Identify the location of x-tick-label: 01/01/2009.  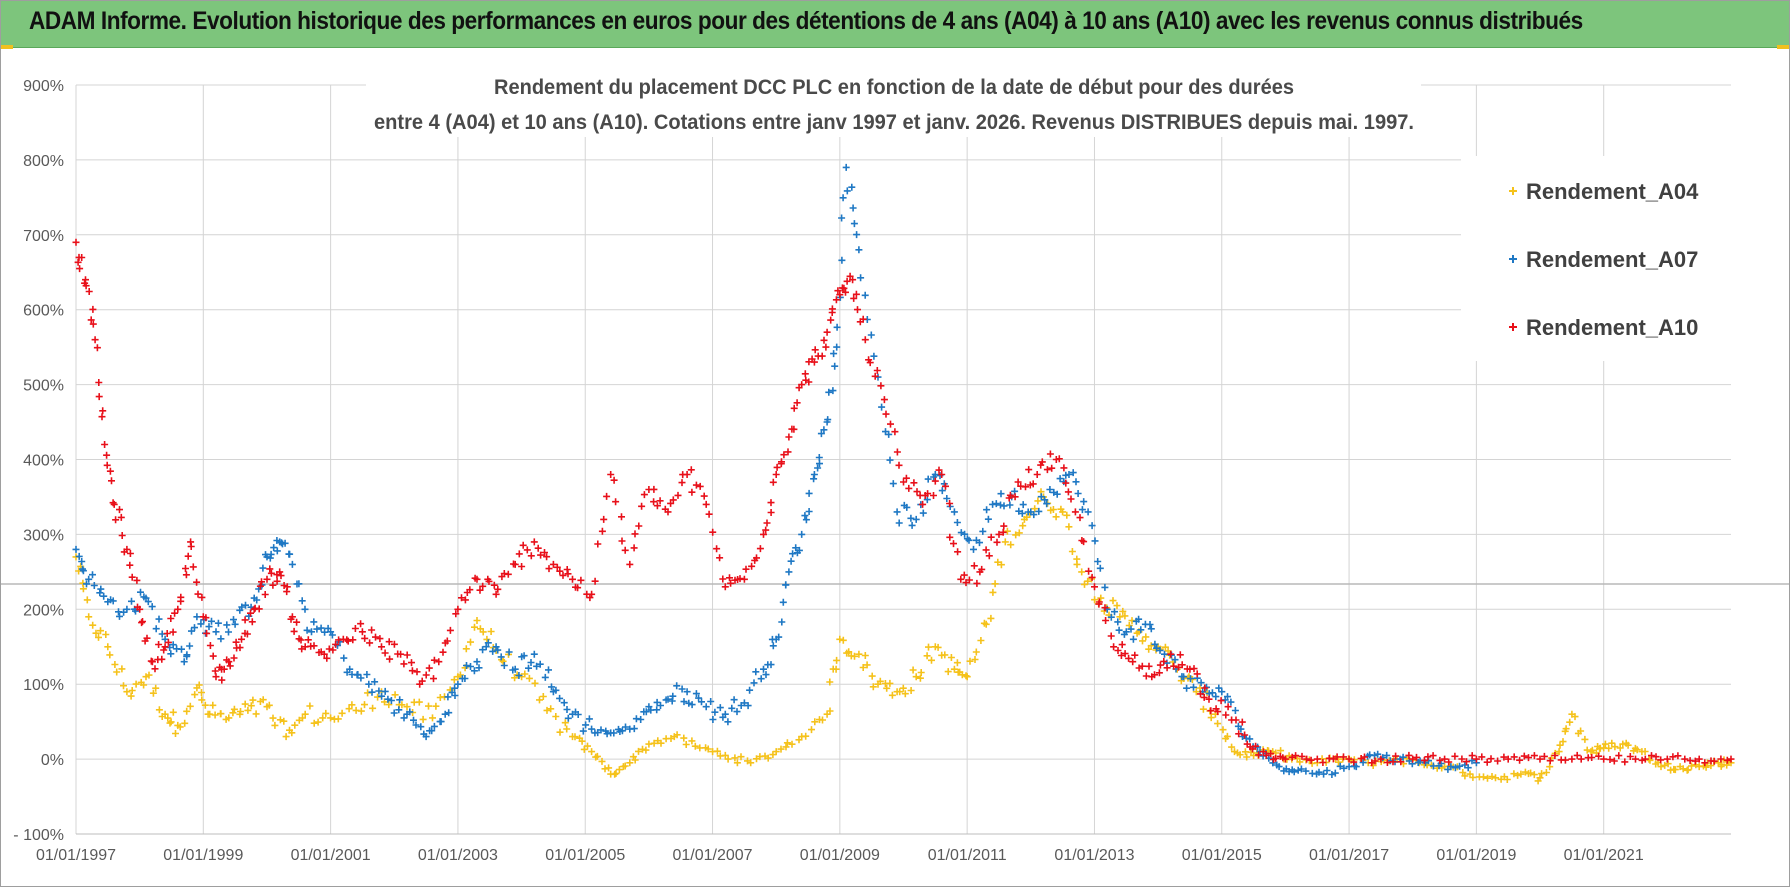
(840, 855).